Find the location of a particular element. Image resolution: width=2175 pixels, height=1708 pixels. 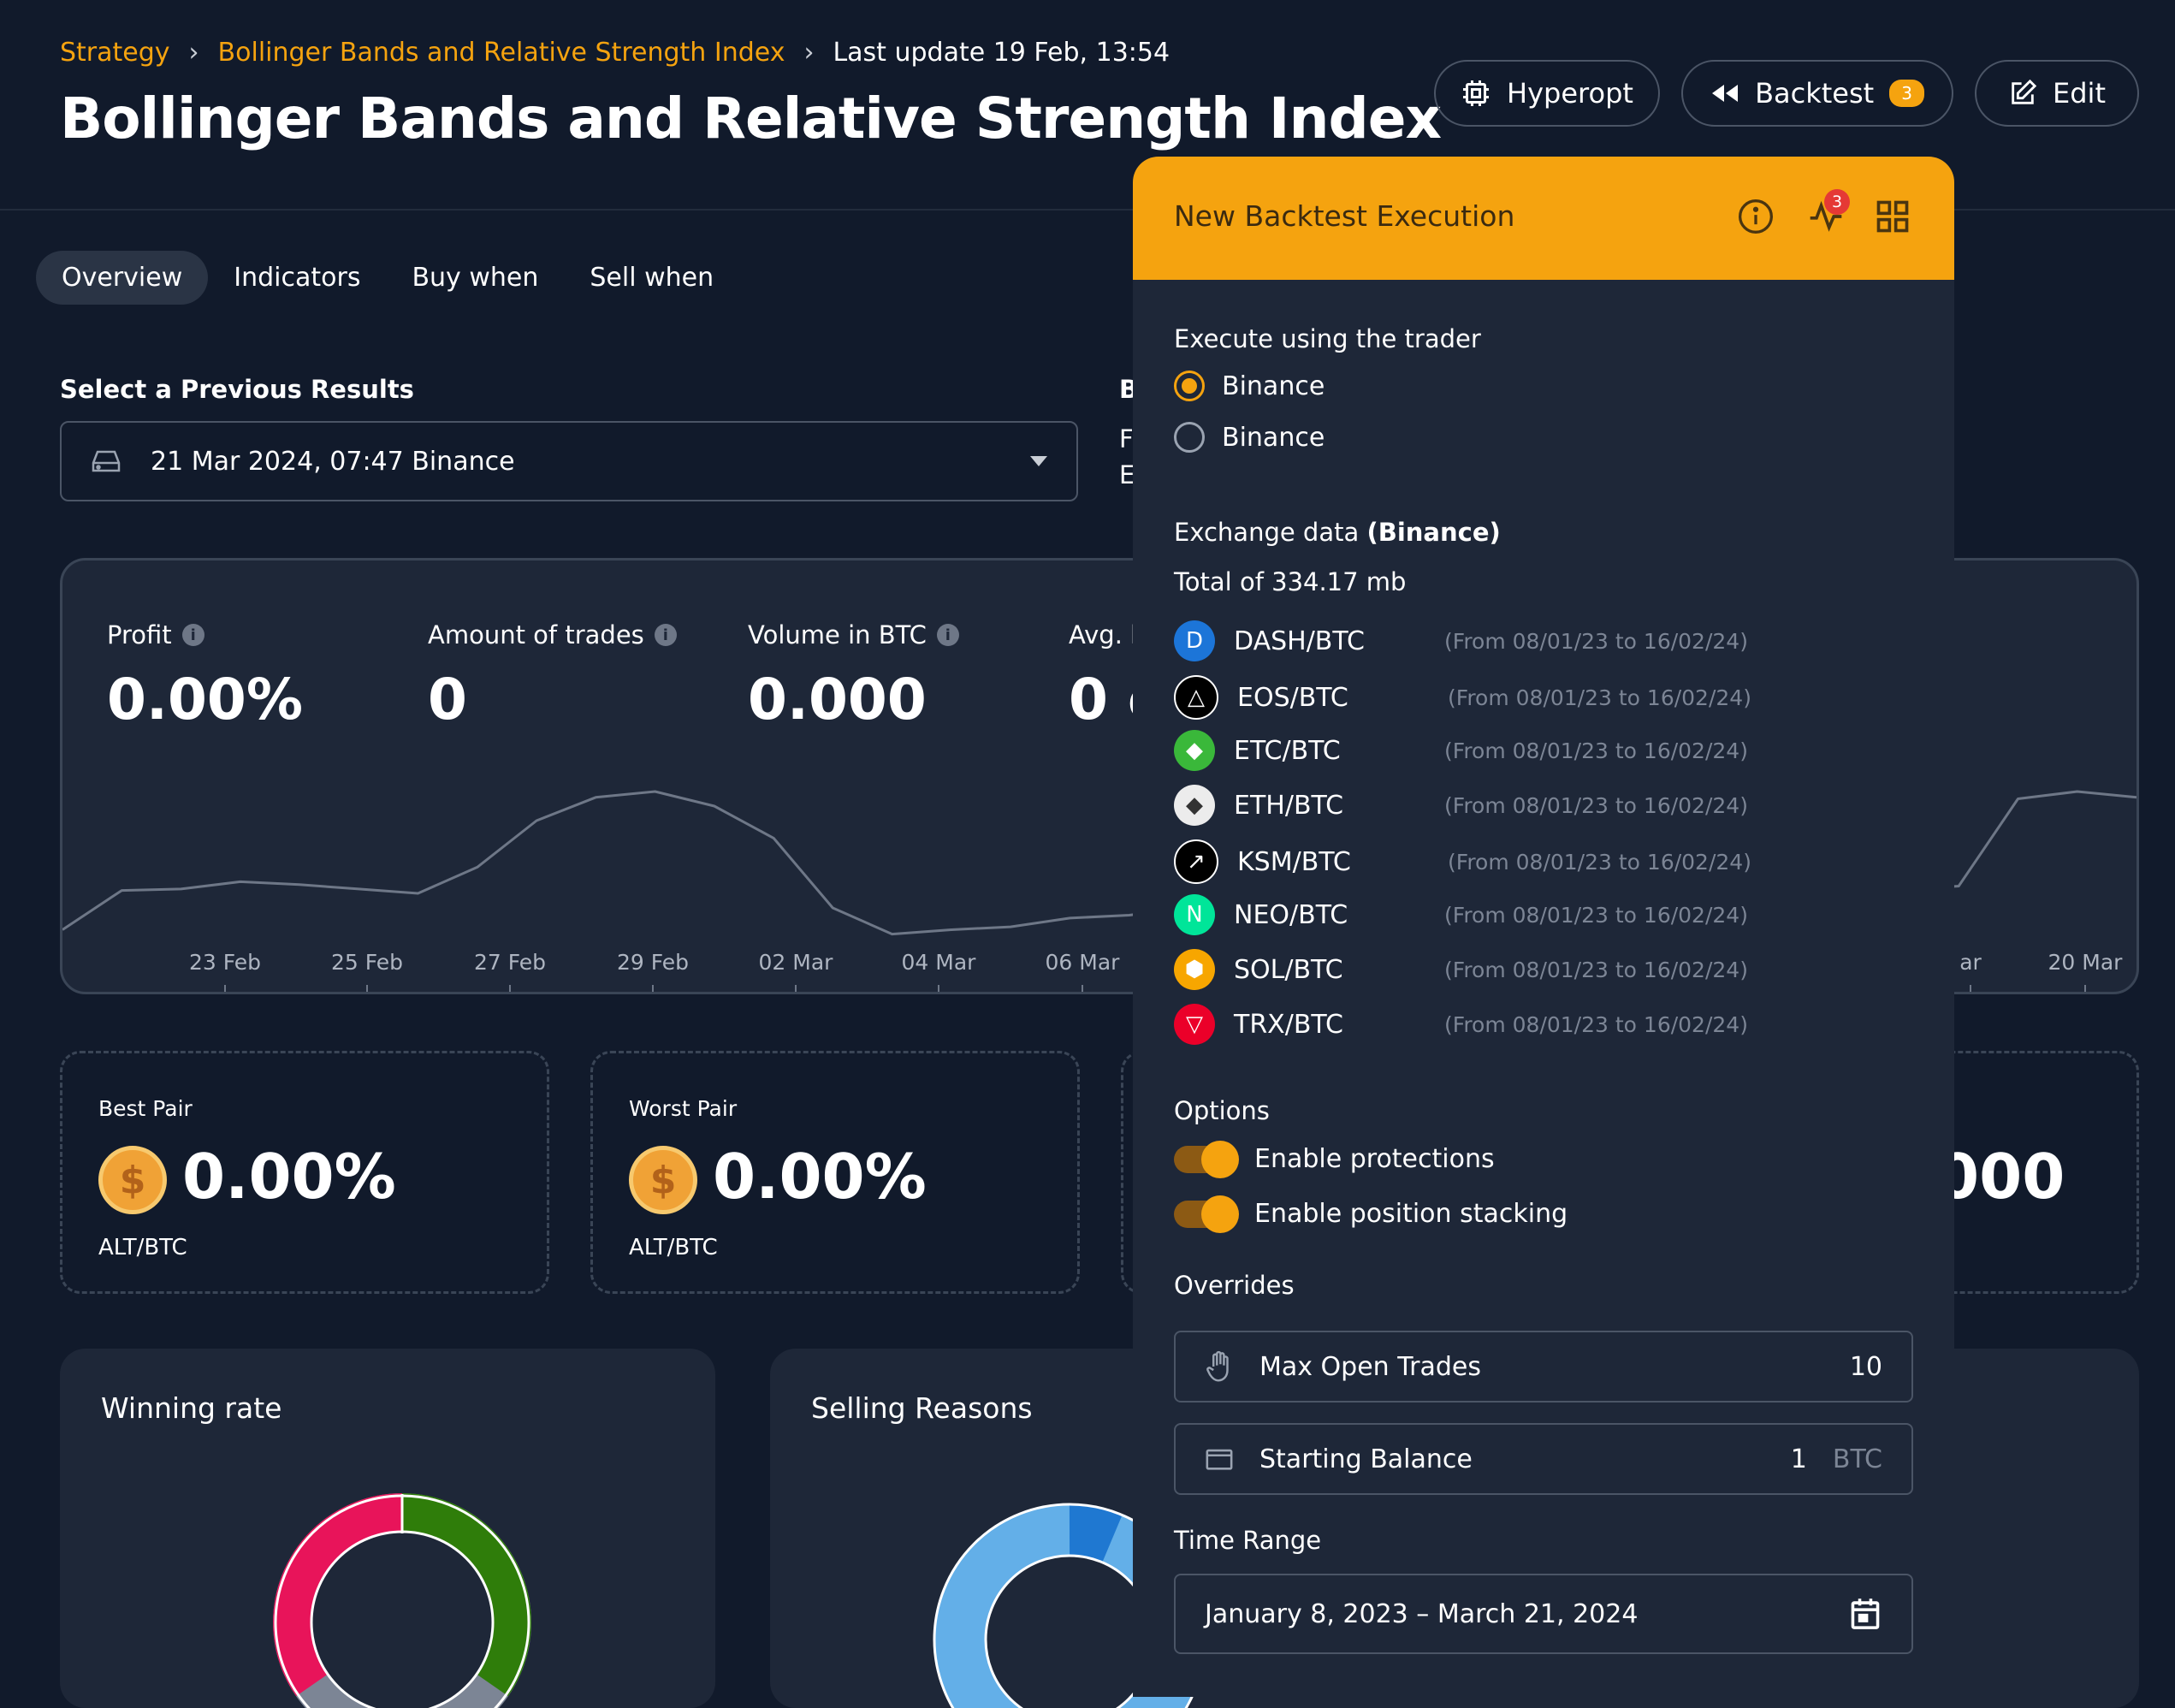

exchange-data-total: Total of 334.17 mb is located at coordinates (1290, 581).